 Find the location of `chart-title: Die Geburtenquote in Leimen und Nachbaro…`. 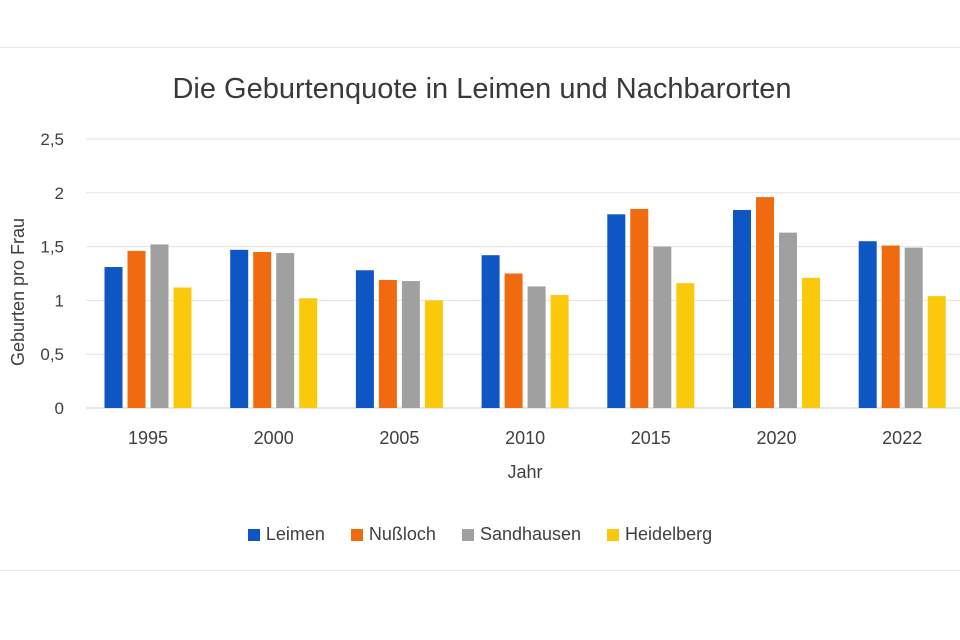

chart-title: Die Geburtenquote in Leimen und Nachbaro… is located at coordinates (481, 89).